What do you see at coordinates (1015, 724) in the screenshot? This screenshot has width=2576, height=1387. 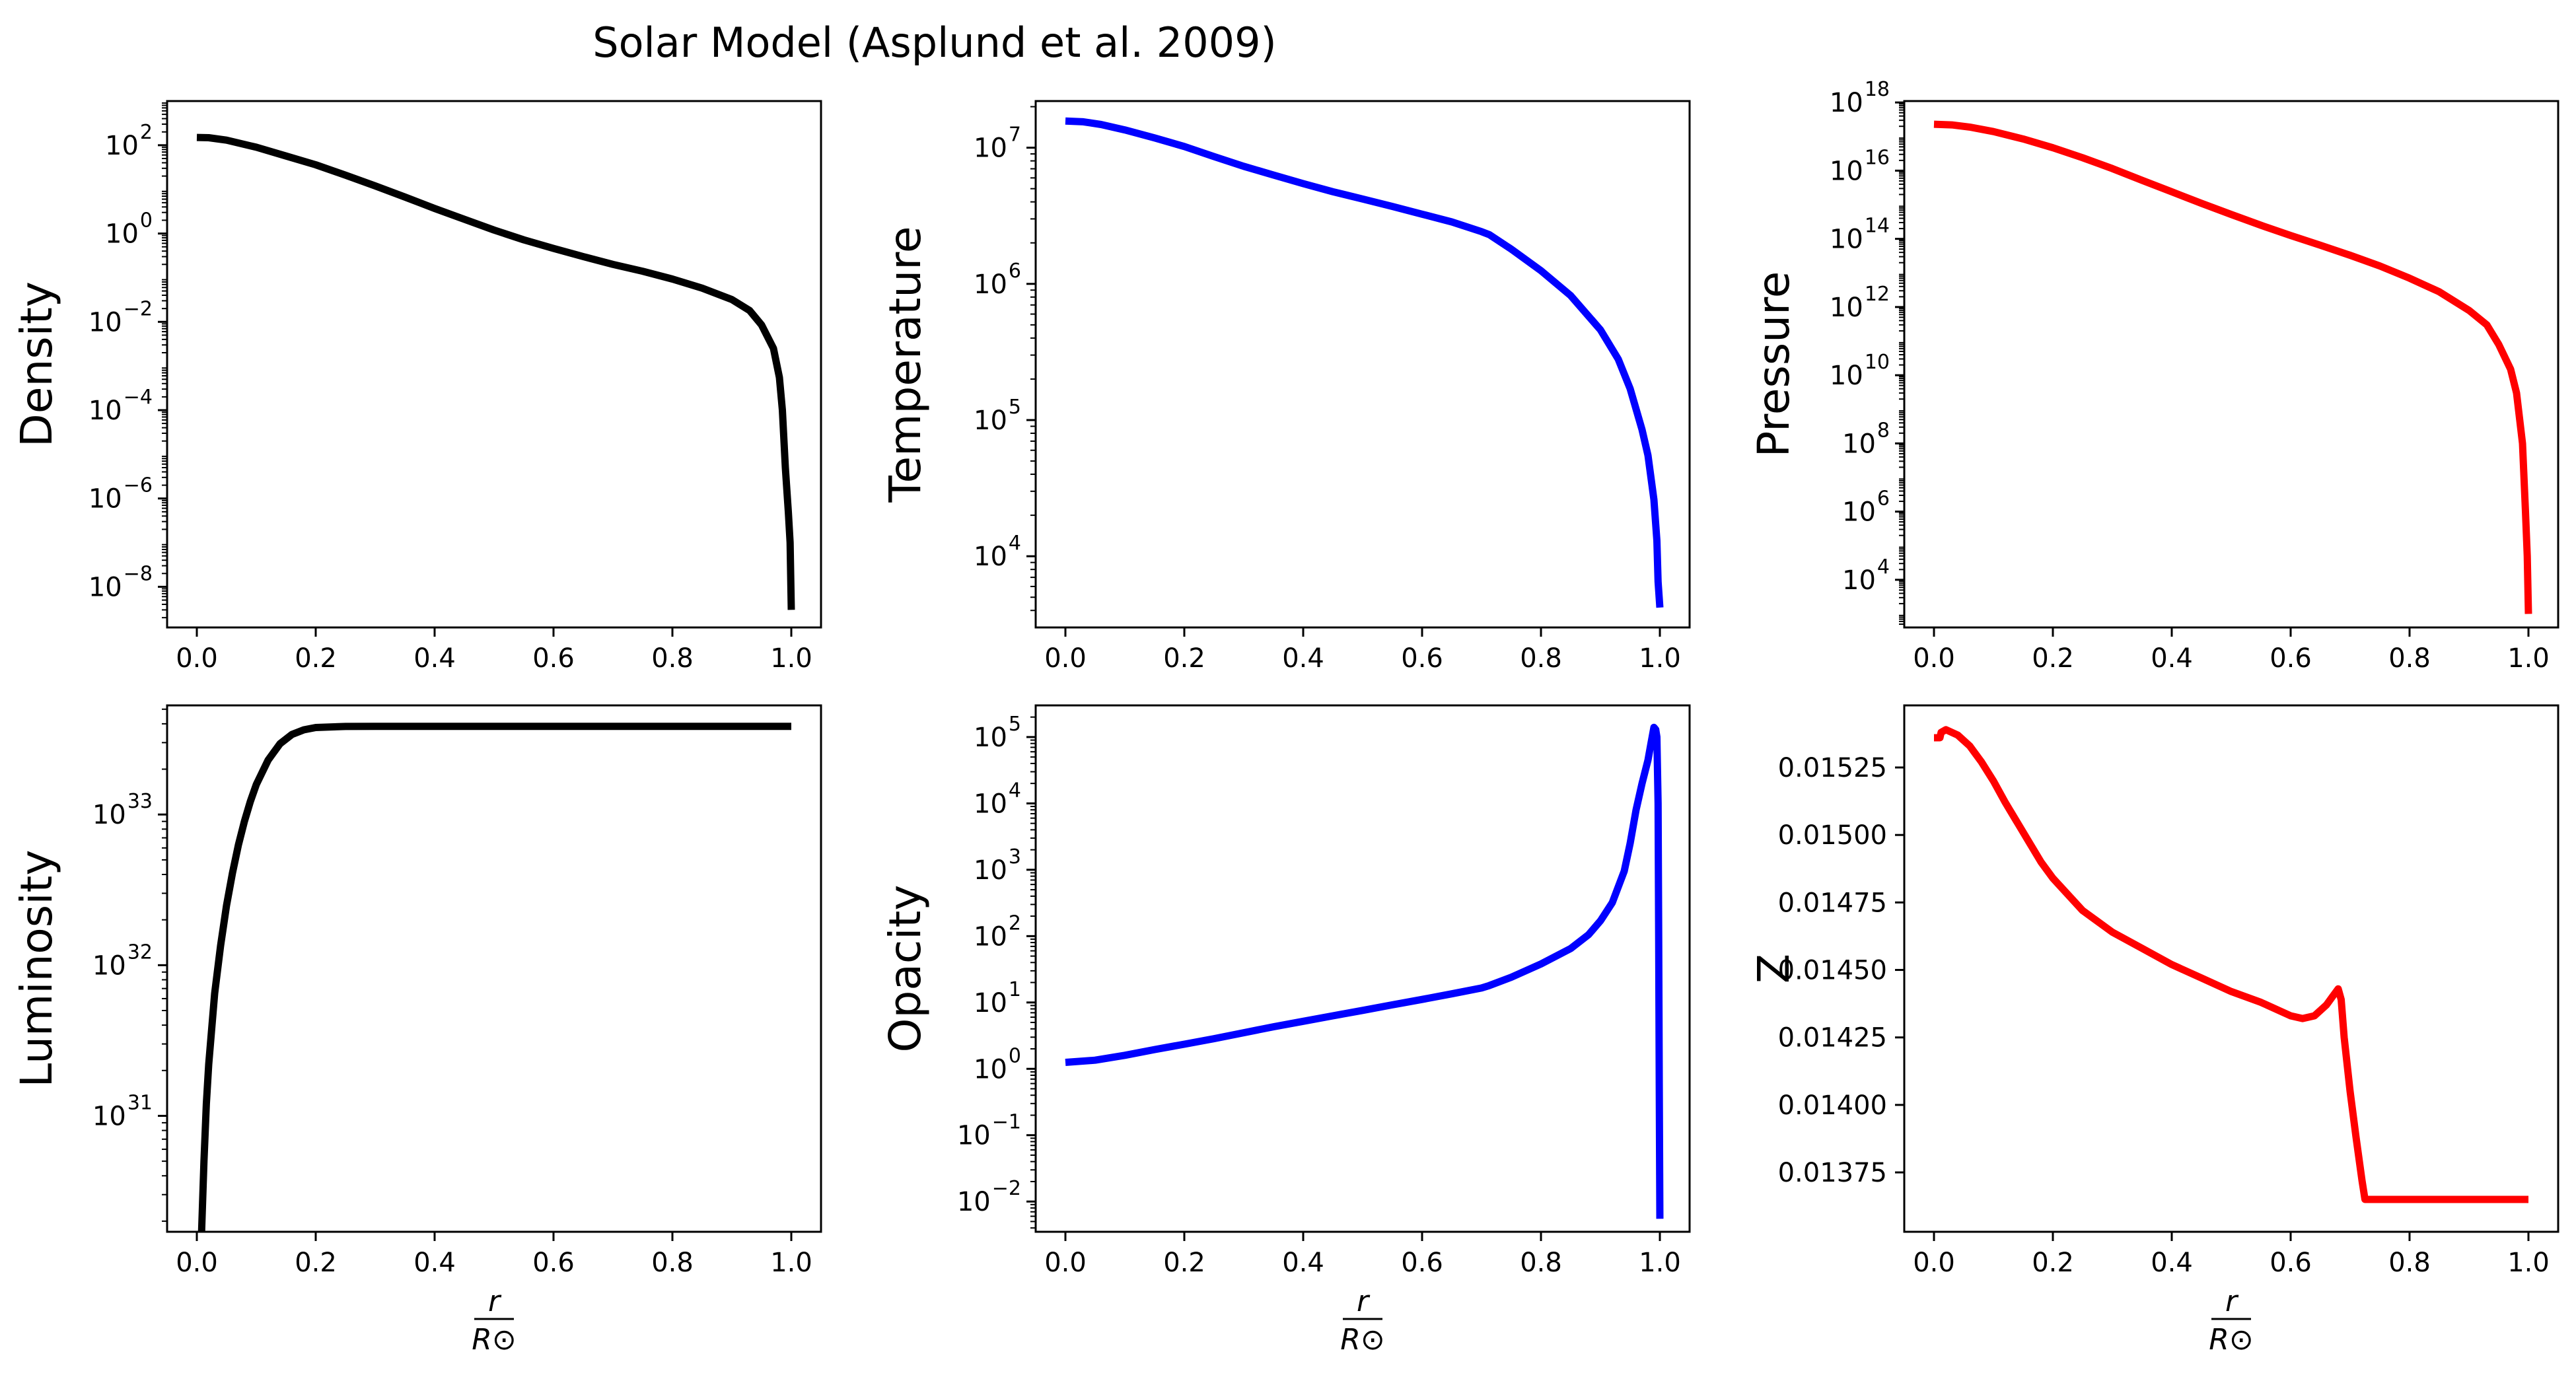 I see `opacity-ytick-exponent: 5` at bounding box center [1015, 724].